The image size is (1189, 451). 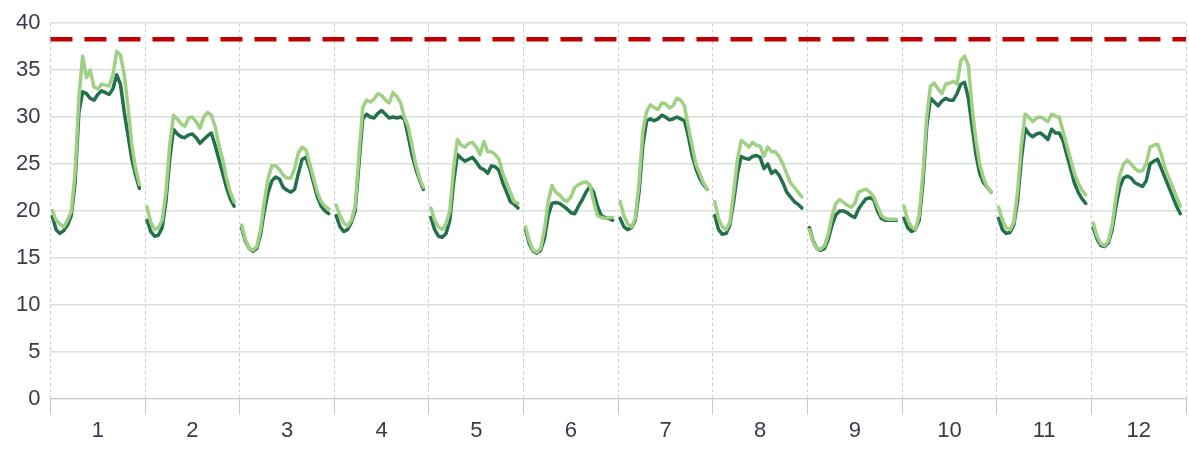 What do you see at coordinates (34, 397) in the screenshot?
I see `y-tick-label: 0` at bounding box center [34, 397].